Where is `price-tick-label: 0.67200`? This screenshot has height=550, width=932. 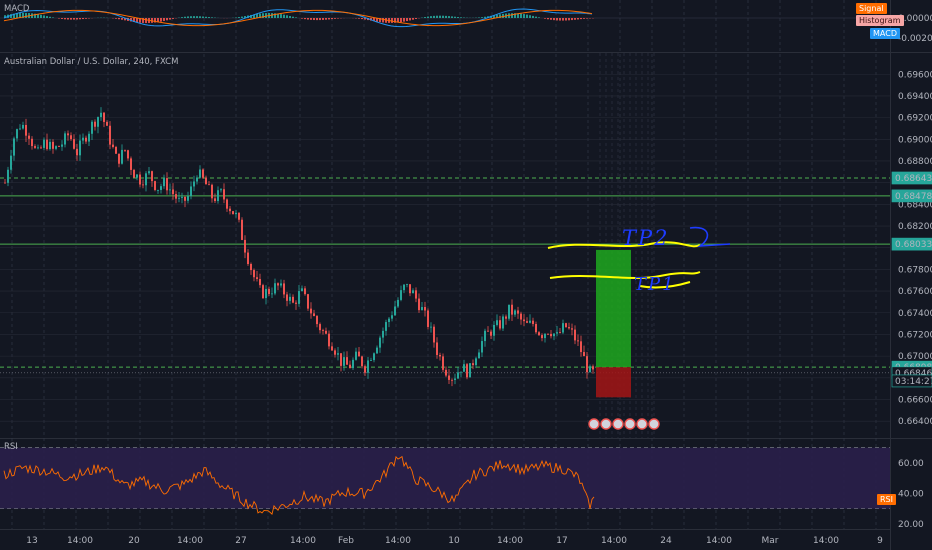
price-tick-label: 0.67200 is located at coordinates (915, 335).